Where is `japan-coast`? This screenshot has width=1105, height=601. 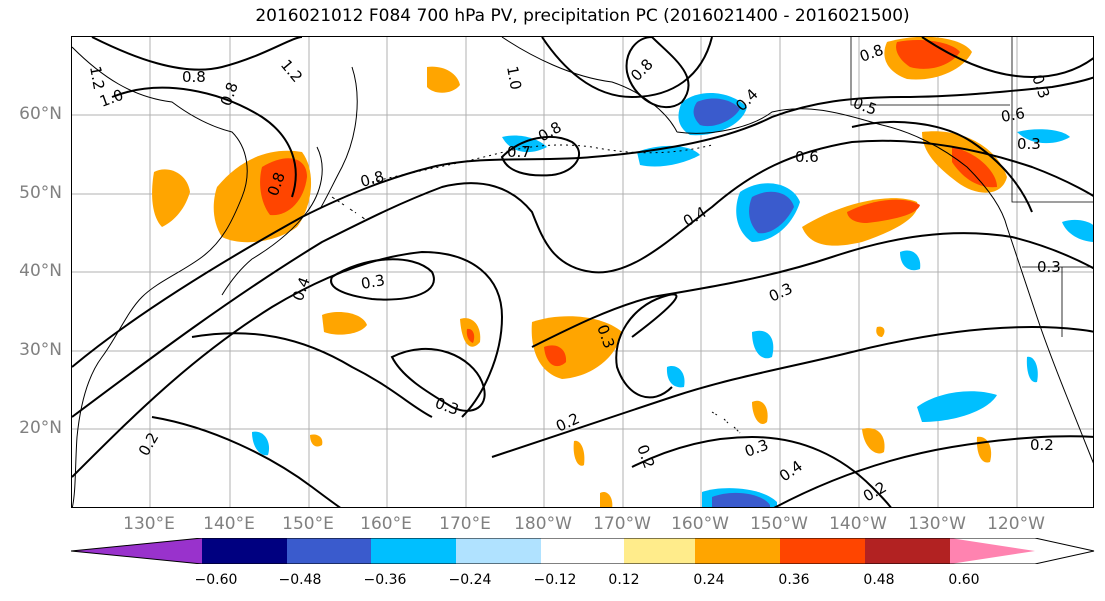 japan-coast is located at coordinates (272, 221).